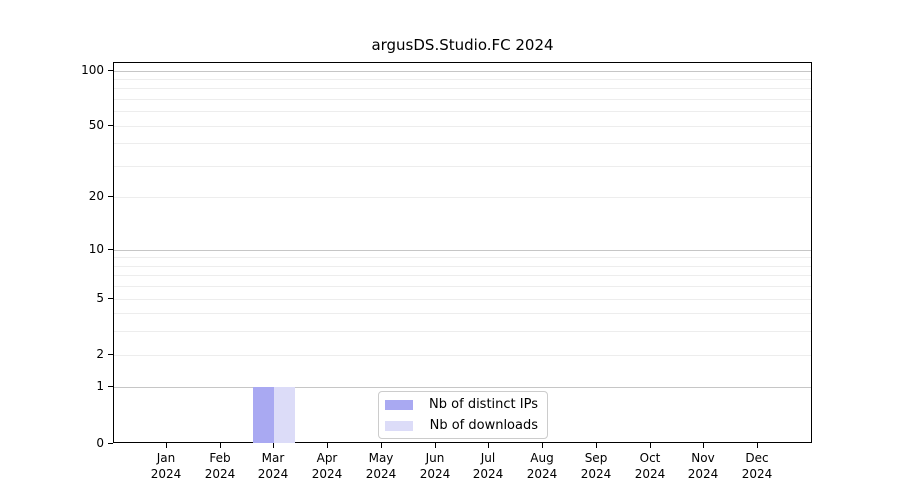 The image size is (900, 500). I want to click on x-tick-month: Apr, so click(327, 458).